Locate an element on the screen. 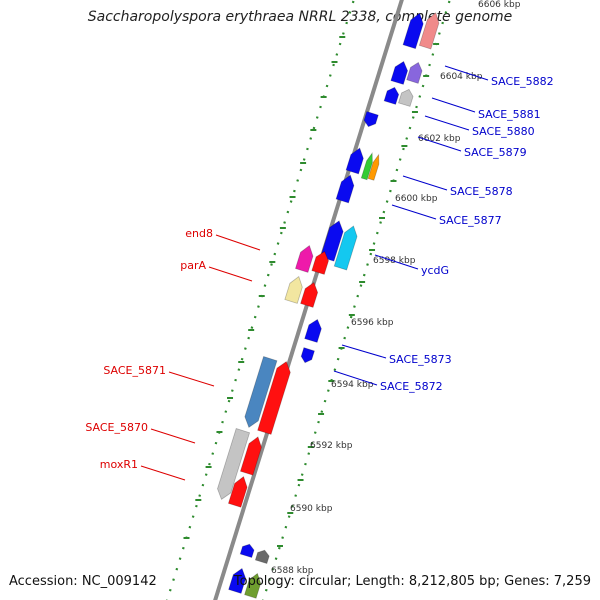 The image size is (600, 600). gene-label: SACE_5870 is located at coordinates (116, 427).